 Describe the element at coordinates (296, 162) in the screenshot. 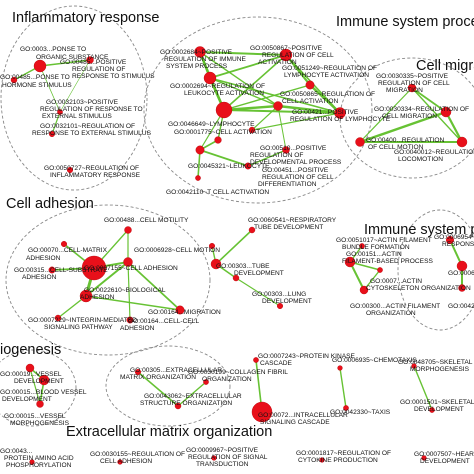

I see `node-label: DEVELOPMENTAL PROCESS` at that location.